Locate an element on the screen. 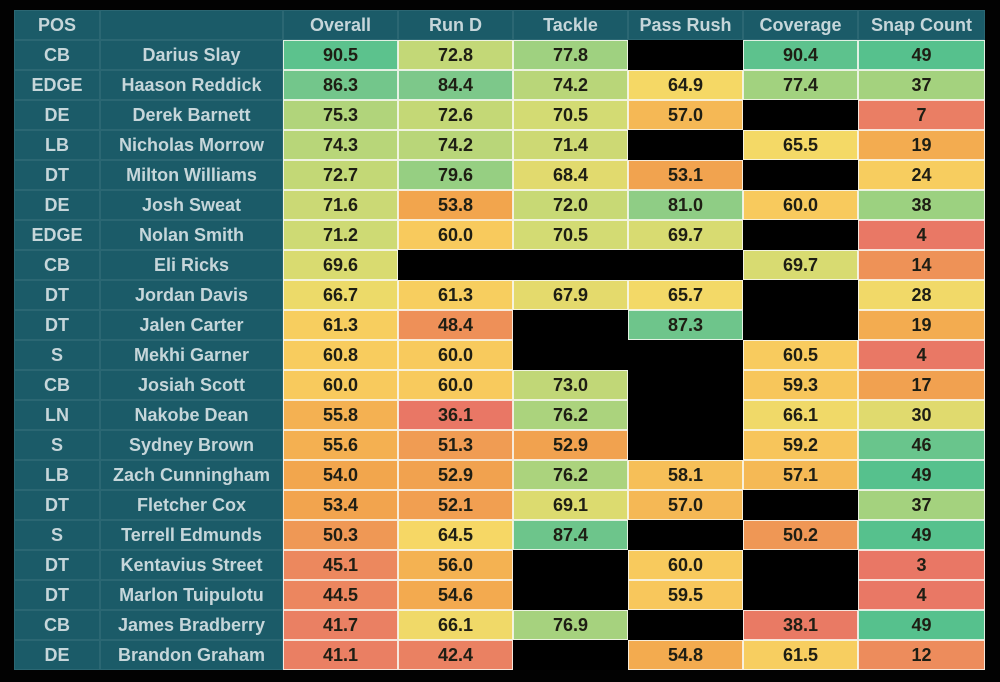 This screenshot has height=682, width=1000. player-name-cell: Nakobe Dean is located at coordinates (191, 415).